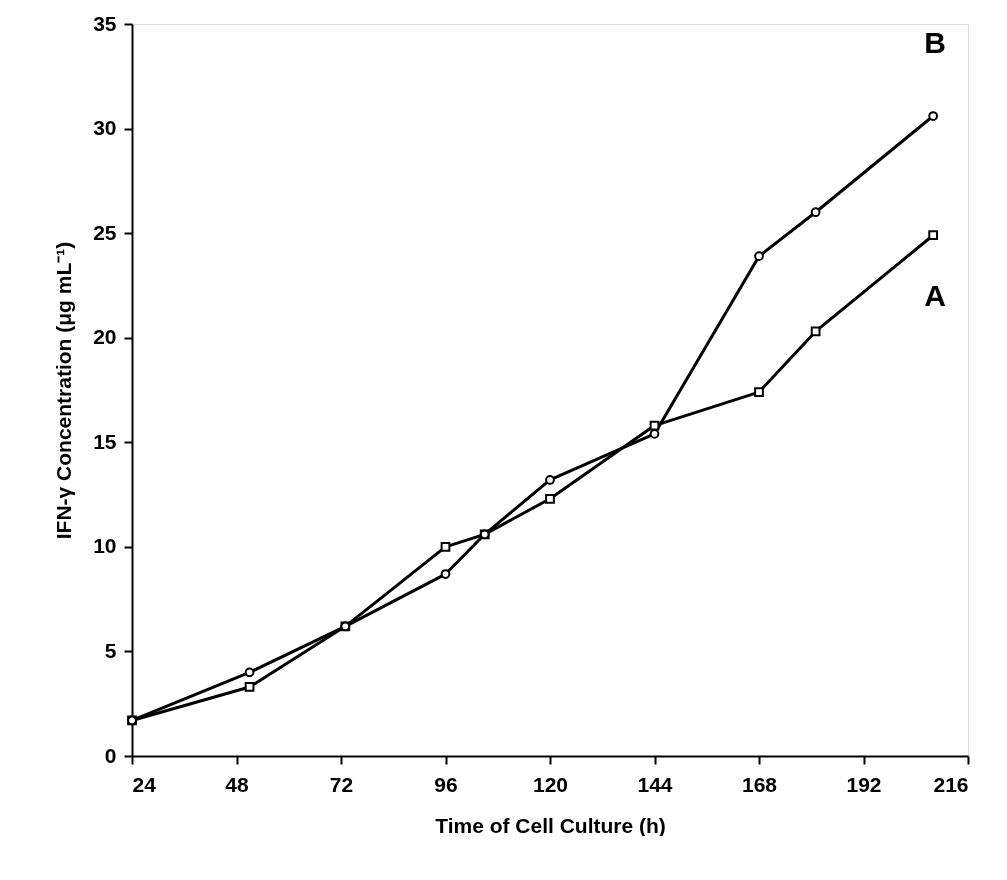 Image resolution: width=1007 pixels, height=880 pixels. Describe the element at coordinates (550, 784) in the screenshot. I see `x-tick-label: 120` at that location.